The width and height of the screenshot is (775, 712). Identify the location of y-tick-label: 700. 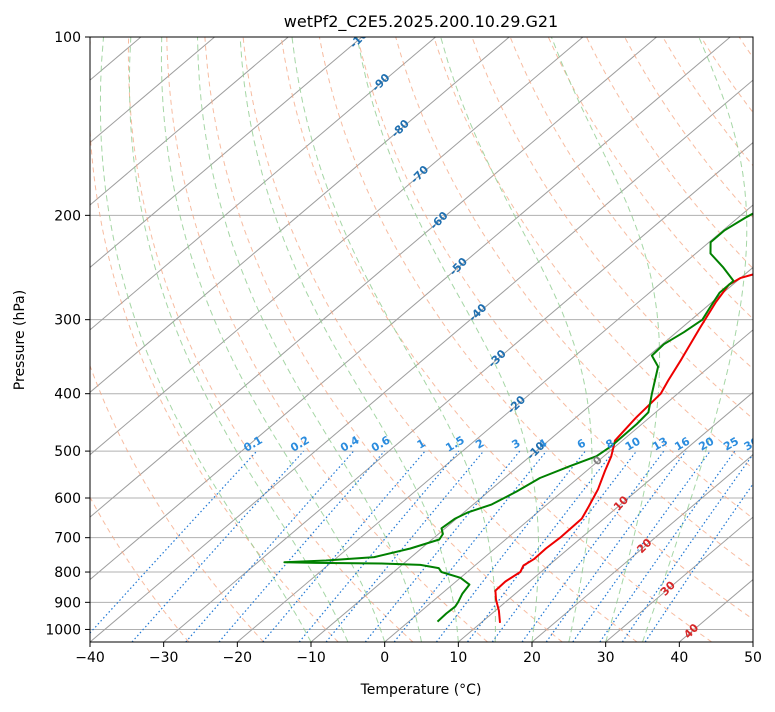
(67, 539).